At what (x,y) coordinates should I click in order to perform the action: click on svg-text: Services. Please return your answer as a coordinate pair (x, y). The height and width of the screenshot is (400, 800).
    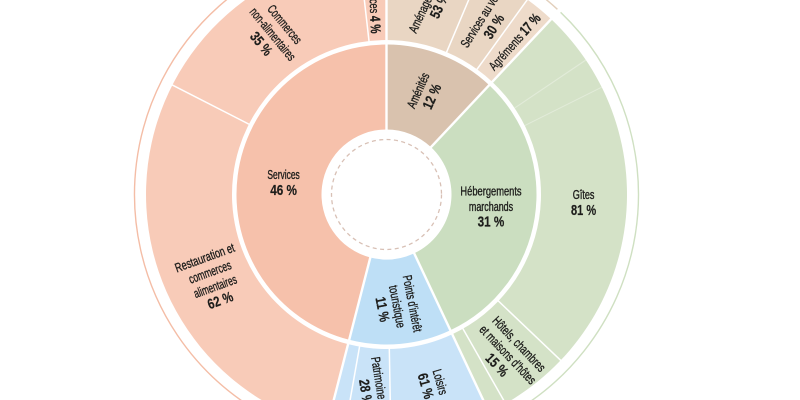
    Looking at the image, I should click on (283, 175).